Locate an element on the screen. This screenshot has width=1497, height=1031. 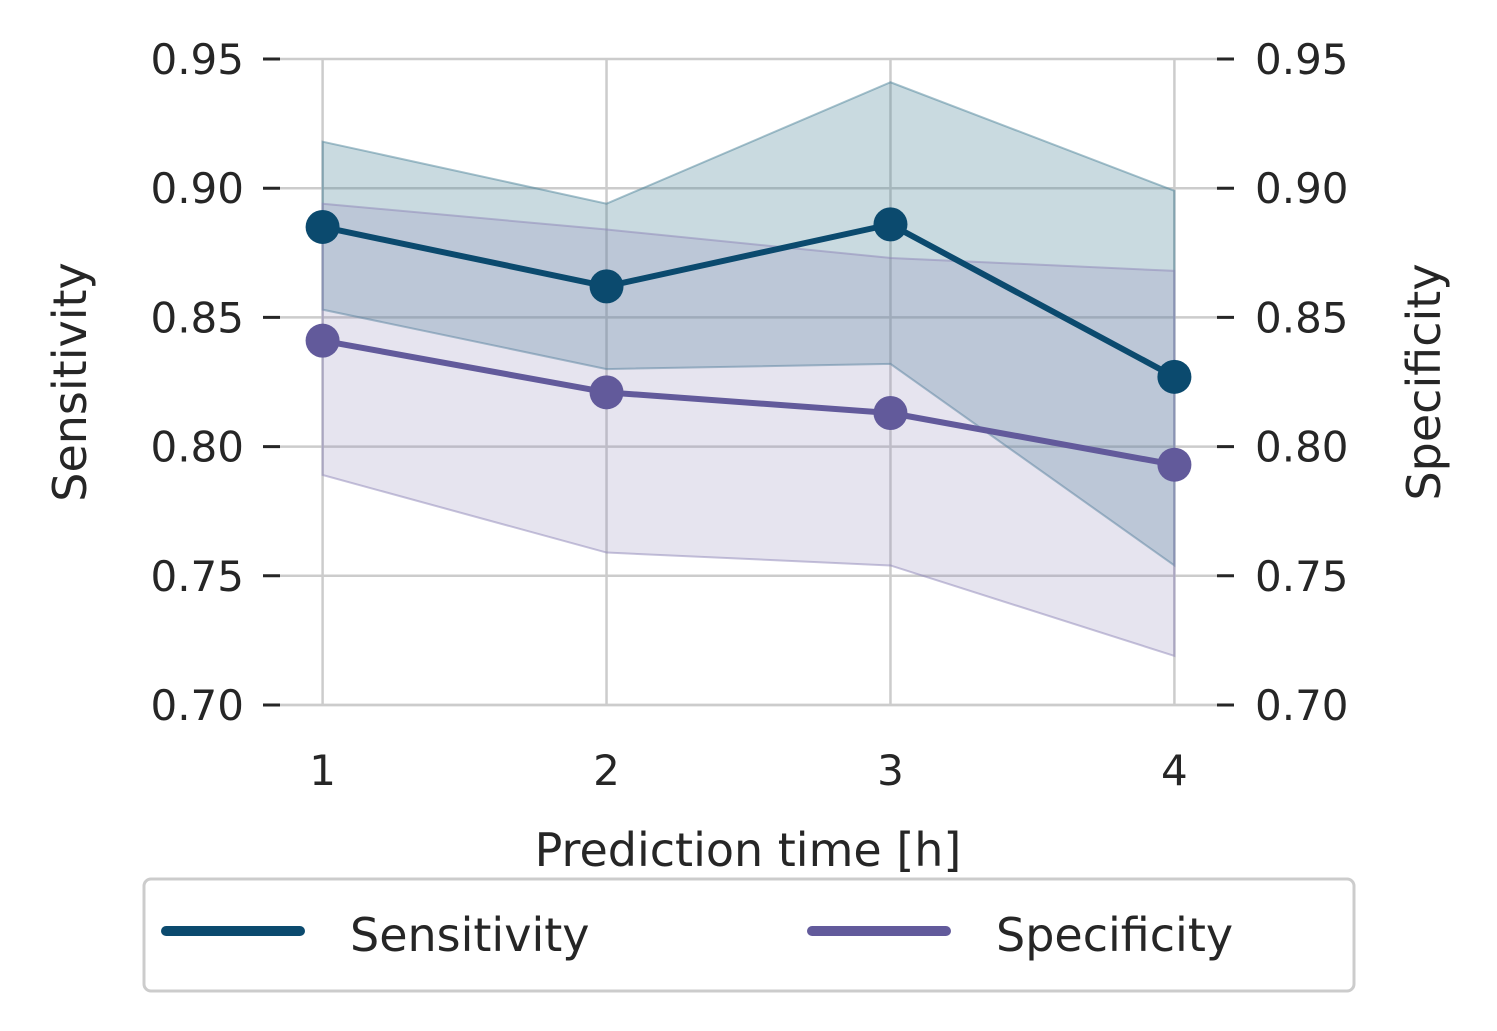
x-tick-label: 4 is located at coordinates (1174, 770).